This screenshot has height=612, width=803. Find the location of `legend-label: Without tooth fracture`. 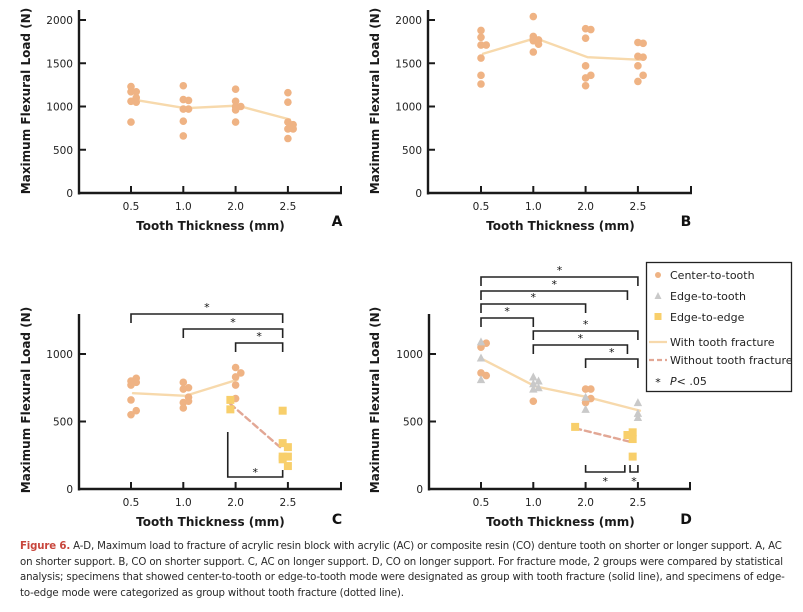

legend-label: Without tooth fracture is located at coordinates (731, 360).